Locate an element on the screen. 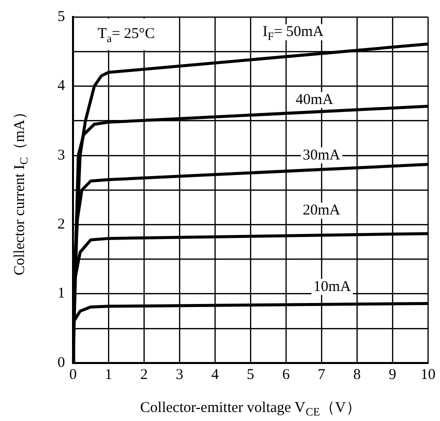 Image resolution: width=440 pixels, height=421 pixels. annotation: 20mA is located at coordinates (321, 210).